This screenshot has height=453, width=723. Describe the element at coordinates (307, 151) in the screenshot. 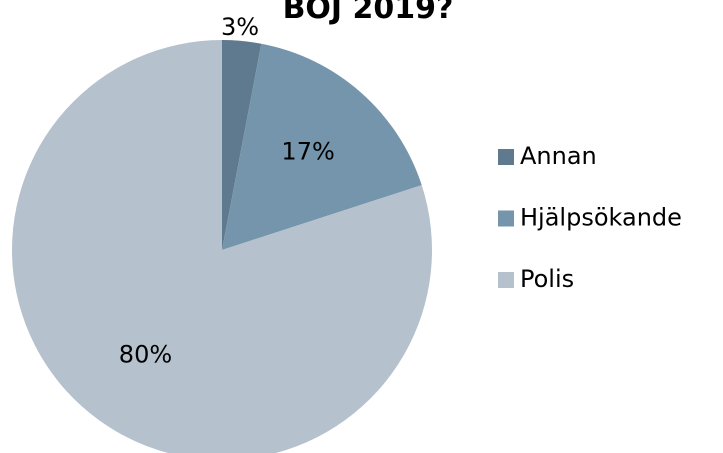

I see `data-label: 17%` at that location.